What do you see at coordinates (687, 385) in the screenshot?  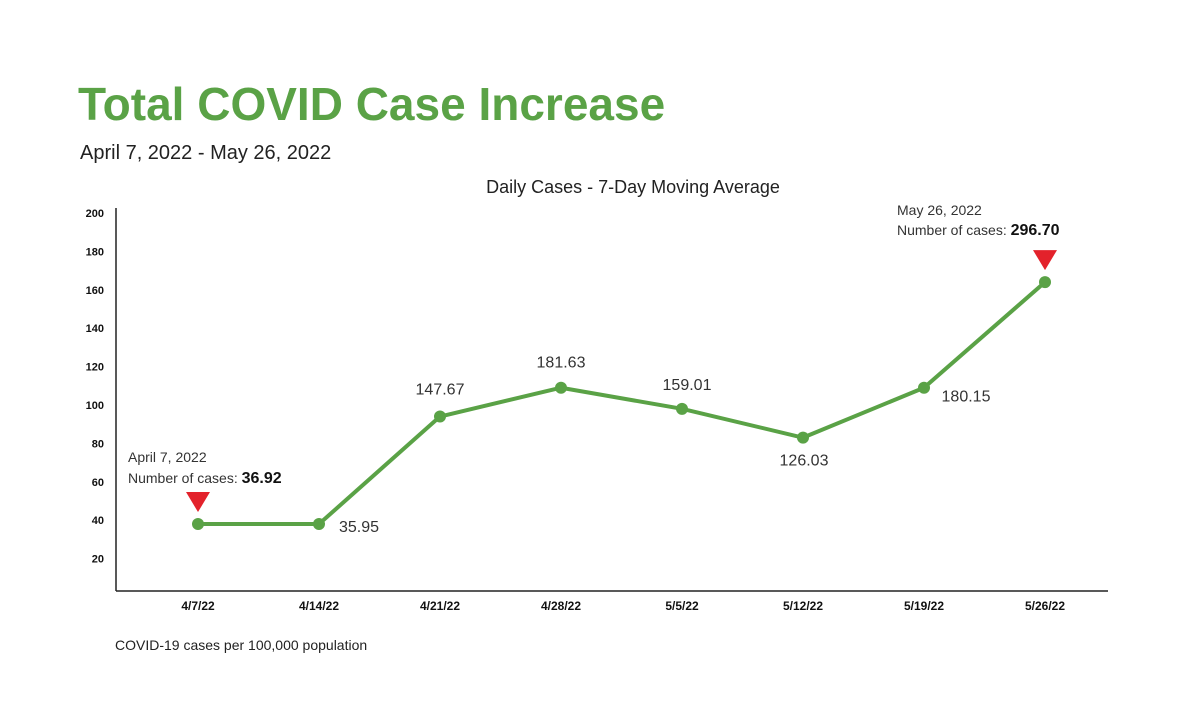 I see `data-label: 159.01` at bounding box center [687, 385].